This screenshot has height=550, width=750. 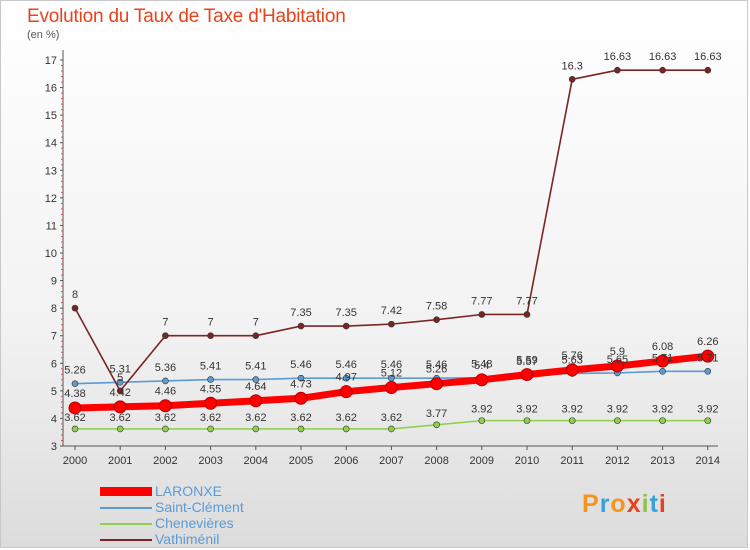 I want to click on logo-letter: o, so click(x=618, y=504).